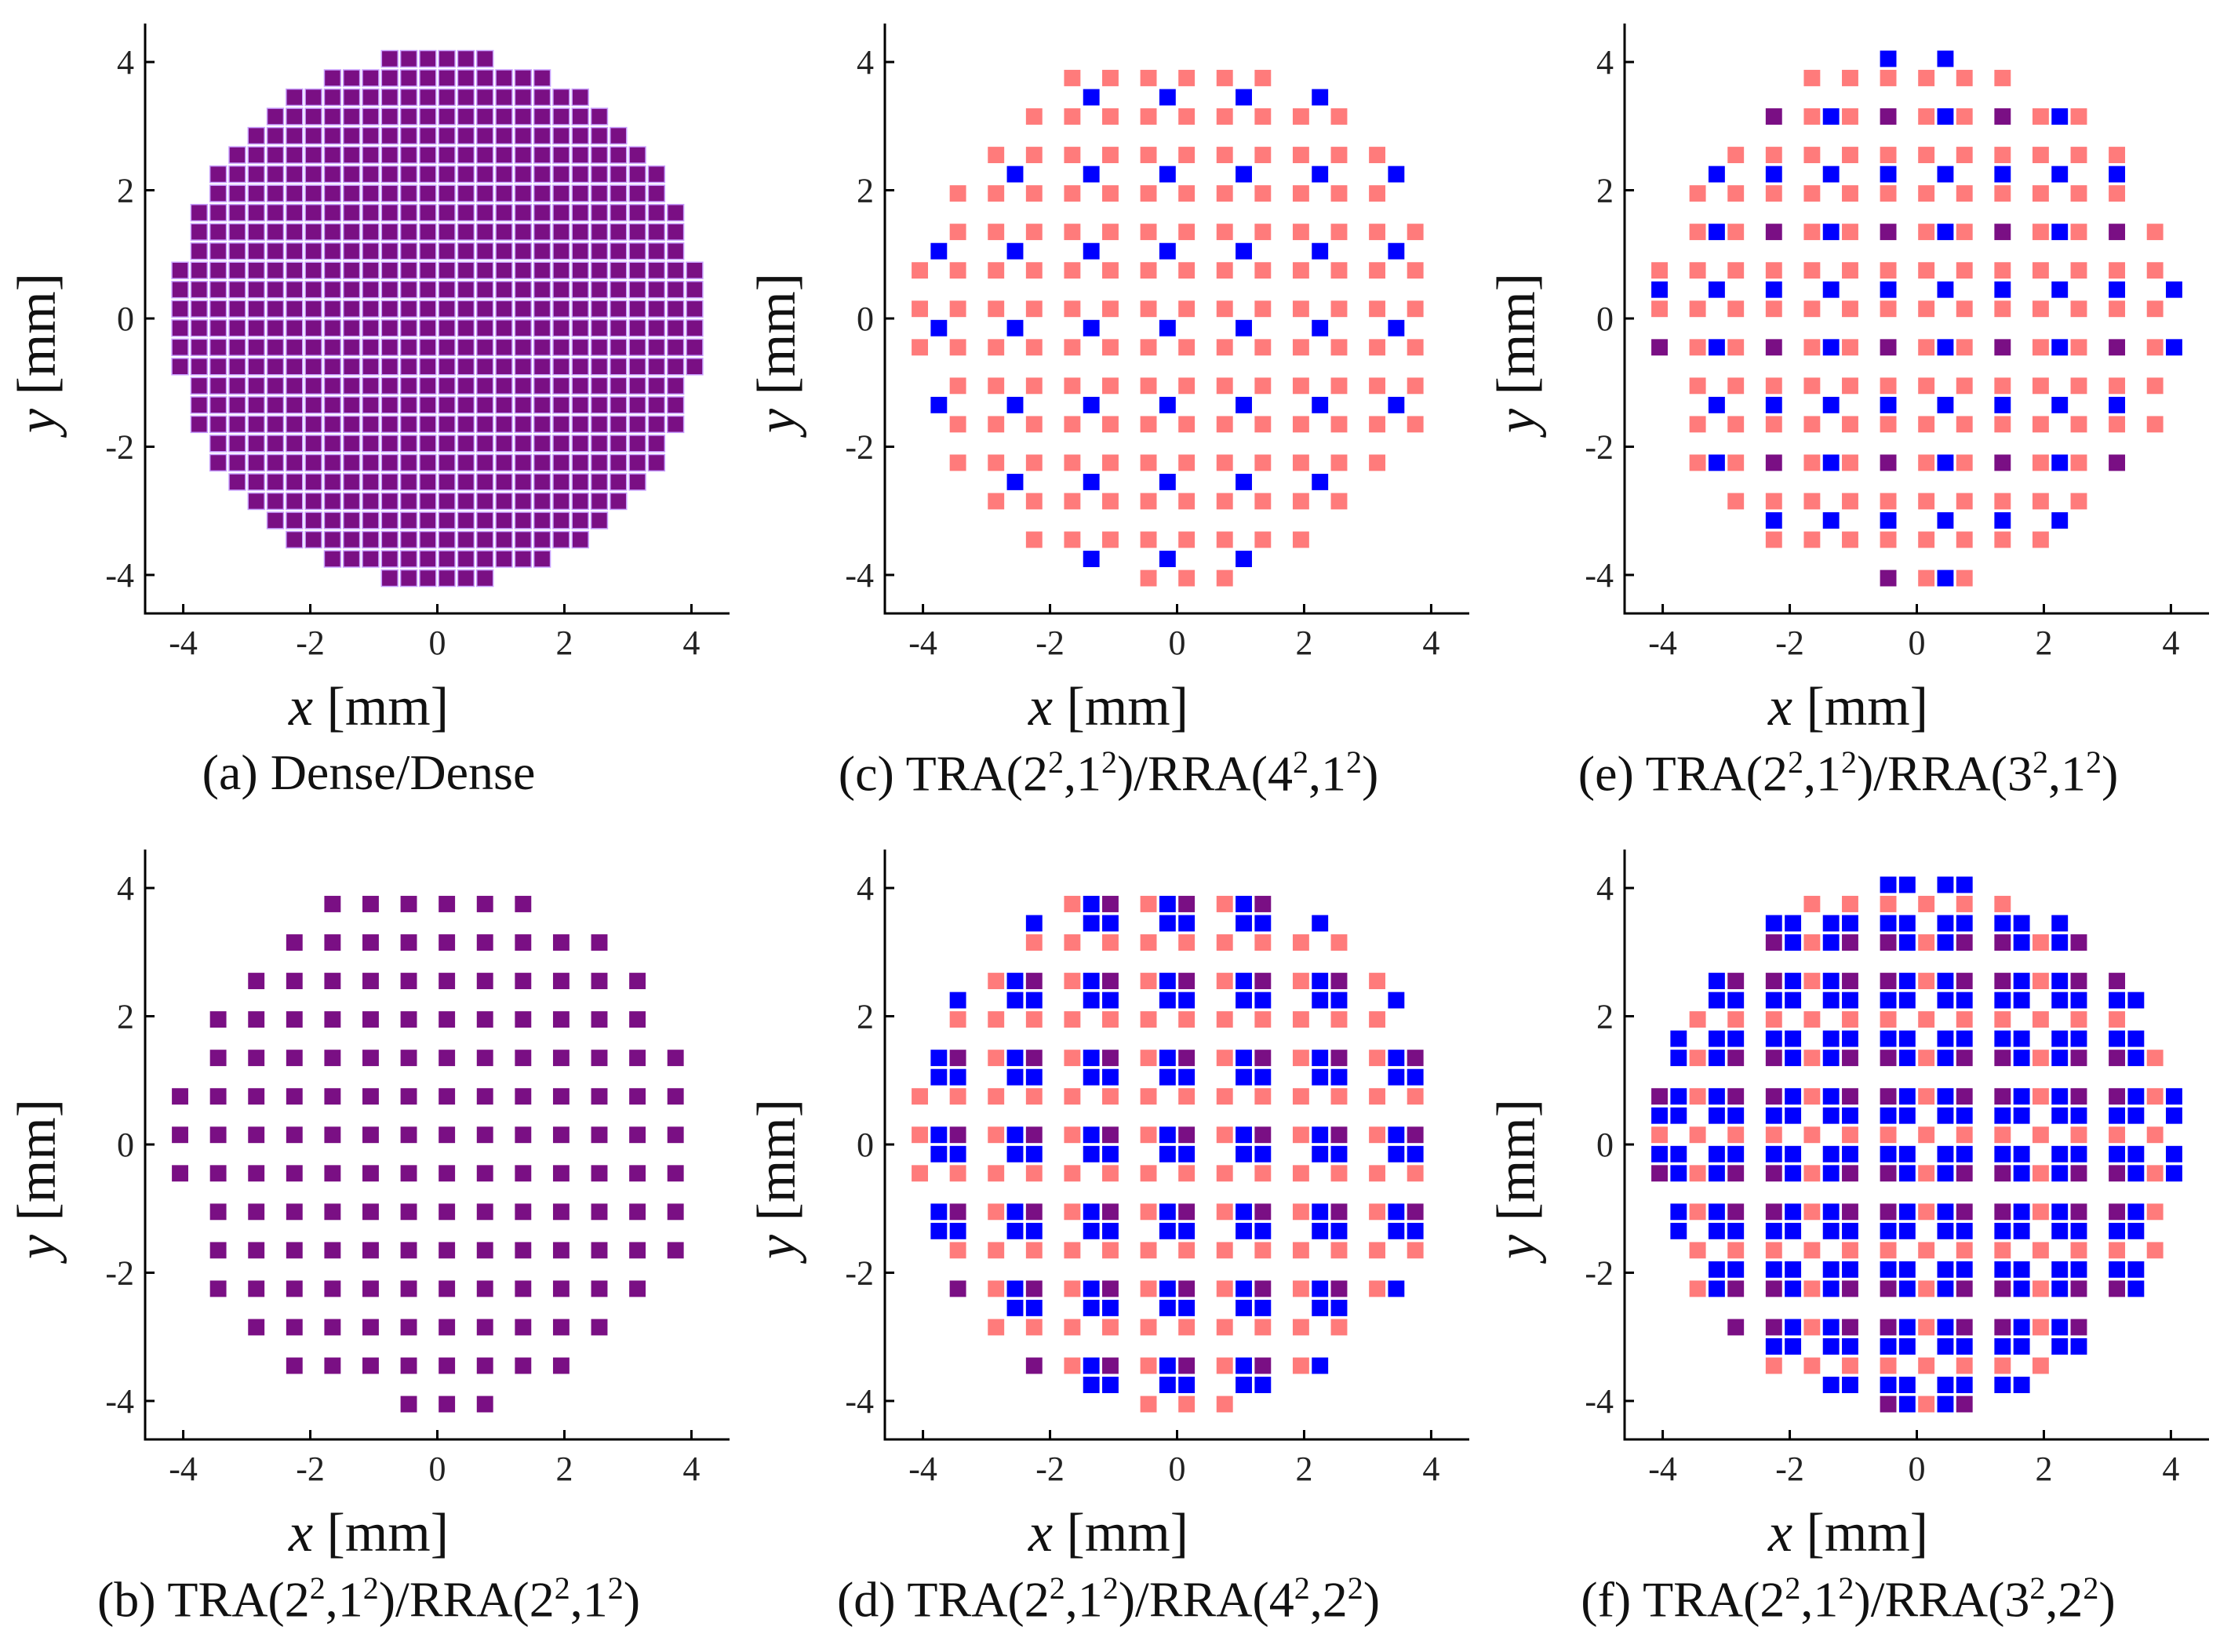  Describe the element at coordinates (1790, 643) in the screenshot. I see `x-tick-label: -2` at that location.